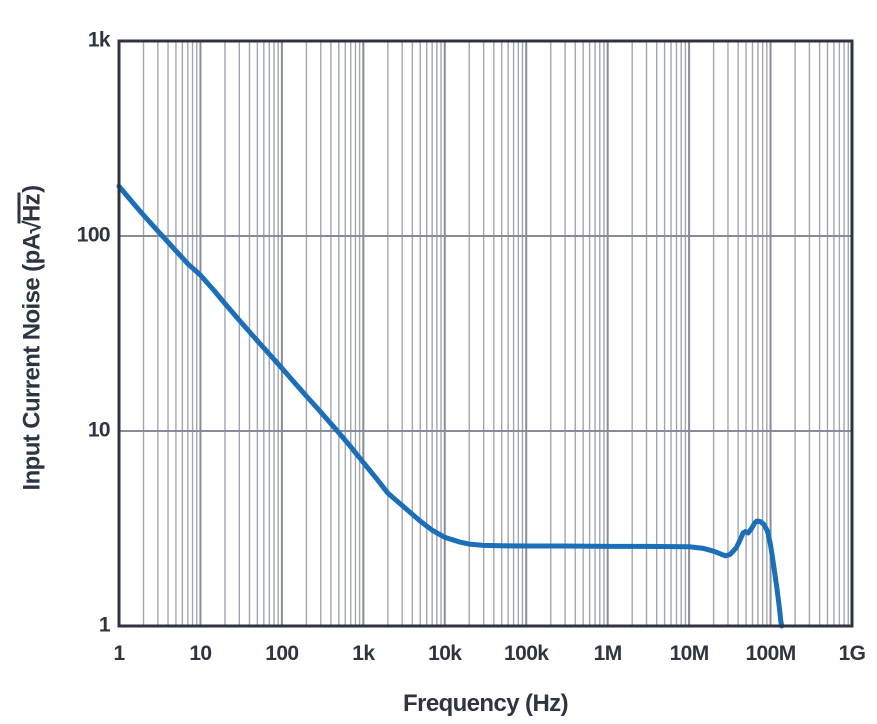 The width and height of the screenshot is (877, 724). I want to click on x-tick-label-1: 1, so click(119, 653).